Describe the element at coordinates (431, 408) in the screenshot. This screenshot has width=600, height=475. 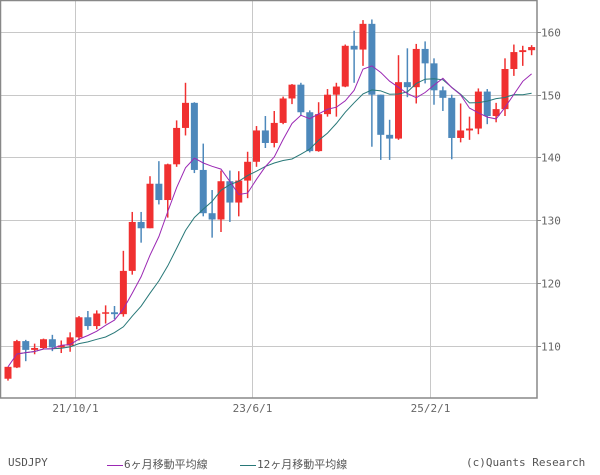
I see `x-tick-label: 25/2/1` at that location.